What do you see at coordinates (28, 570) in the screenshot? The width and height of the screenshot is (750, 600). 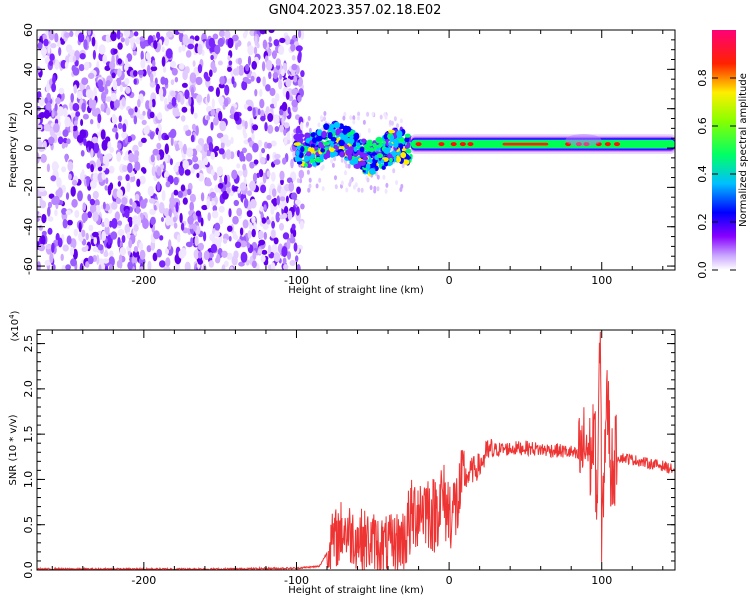 I see `y-tick-label: 0.0` at bounding box center [28, 570].